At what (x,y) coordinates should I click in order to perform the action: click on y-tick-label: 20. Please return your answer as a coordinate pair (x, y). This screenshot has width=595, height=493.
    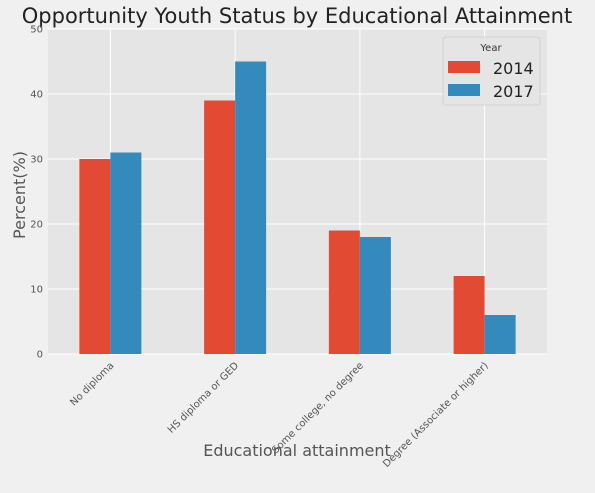
    Looking at the image, I should click on (36, 225).